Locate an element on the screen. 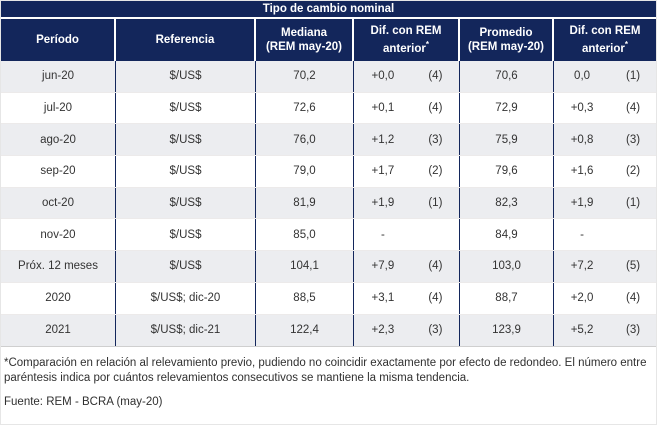  cell-period: jul-20 is located at coordinates (58, 108).